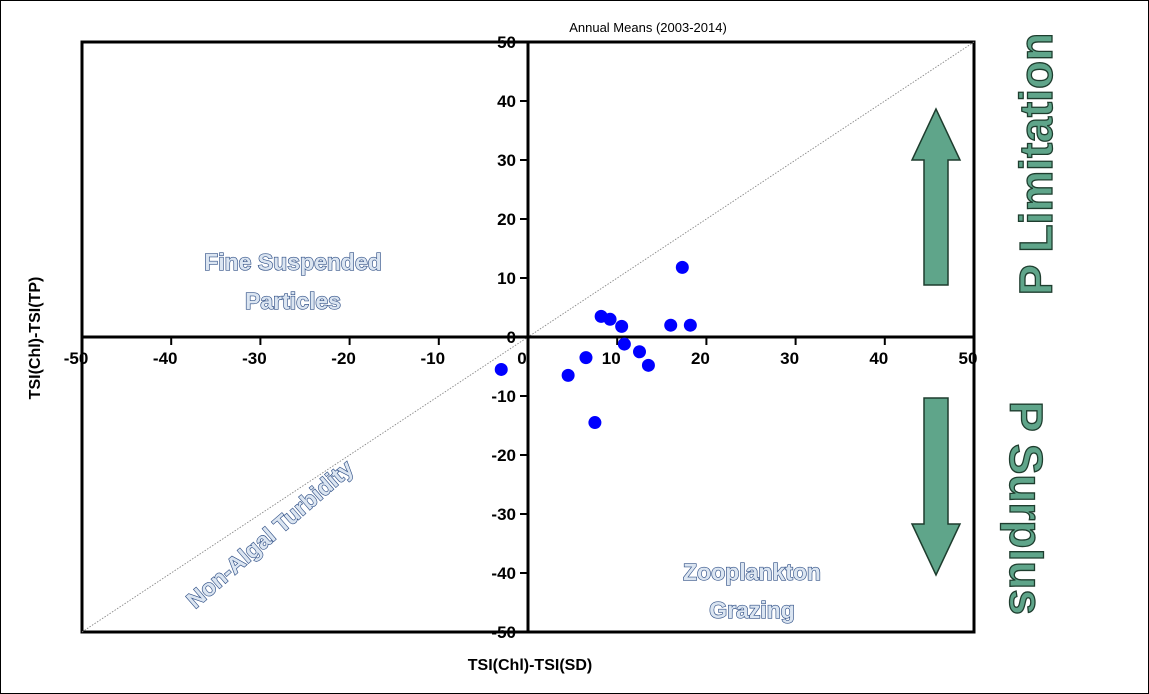 This screenshot has height=694, width=1149. What do you see at coordinates (503, 455) in the screenshot?
I see `y-tick-label: -20` at bounding box center [503, 455].